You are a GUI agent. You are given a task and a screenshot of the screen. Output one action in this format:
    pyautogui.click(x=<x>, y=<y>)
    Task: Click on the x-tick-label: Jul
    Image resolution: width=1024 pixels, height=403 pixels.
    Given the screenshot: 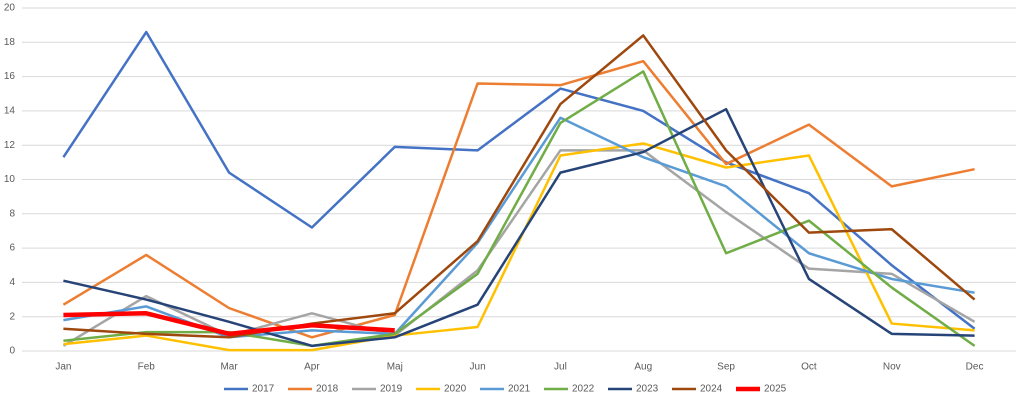 What is the action you would take?
    pyautogui.click(x=560, y=367)
    